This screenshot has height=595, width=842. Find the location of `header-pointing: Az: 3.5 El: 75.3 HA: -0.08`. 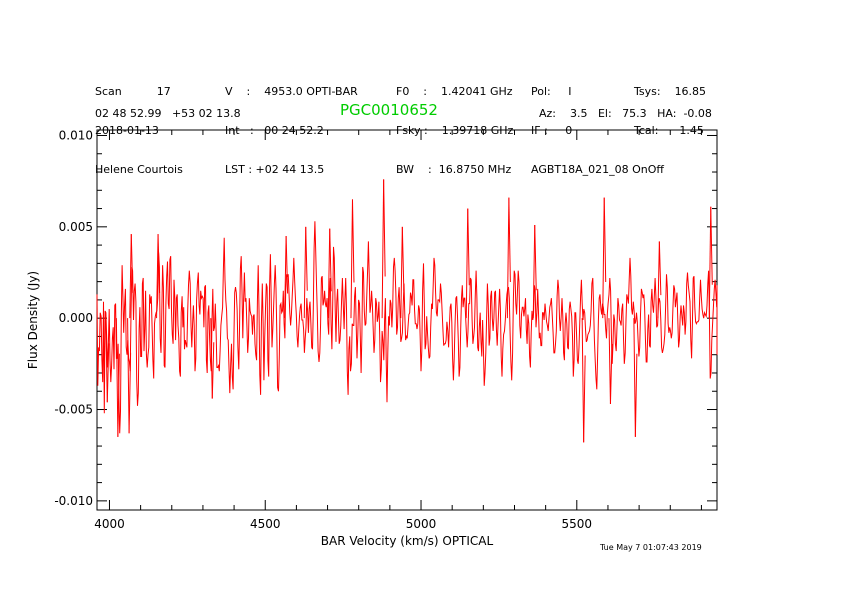

header-pointing: Az: 3.5 El: 75.3 HA: -0.08 is located at coordinates (625, 113).